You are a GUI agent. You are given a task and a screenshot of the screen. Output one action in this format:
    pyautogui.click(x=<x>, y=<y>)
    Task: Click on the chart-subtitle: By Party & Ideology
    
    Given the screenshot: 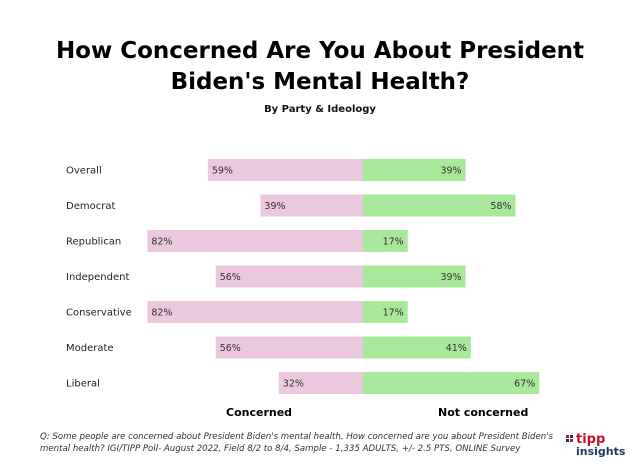 What is the action you would take?
    pyautogui.click(x=320, y=109)
    